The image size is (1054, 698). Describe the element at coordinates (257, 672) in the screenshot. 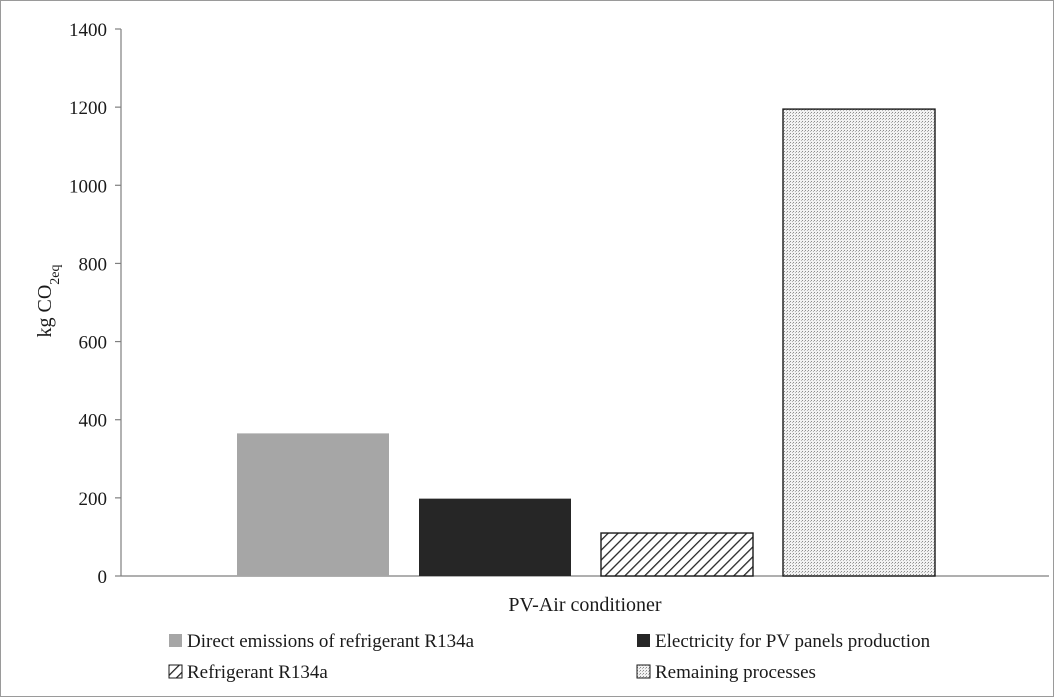

I see `legend-label: Refrigerant R134a` at that location.